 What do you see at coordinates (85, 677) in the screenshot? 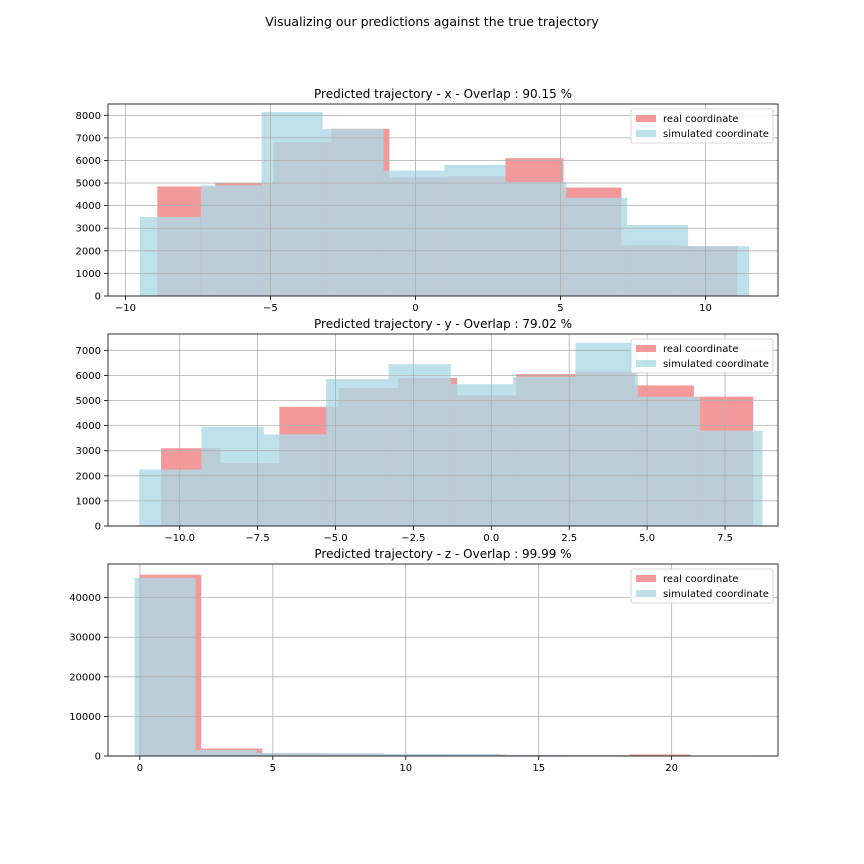
I see `y-tick-label: 20000` at bounding box center [85, 677].